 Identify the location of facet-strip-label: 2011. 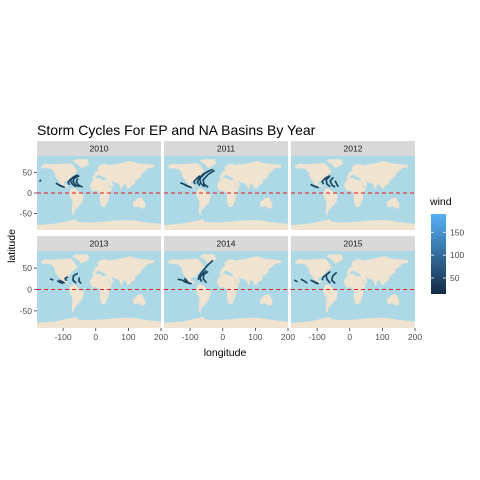
(226, 149).